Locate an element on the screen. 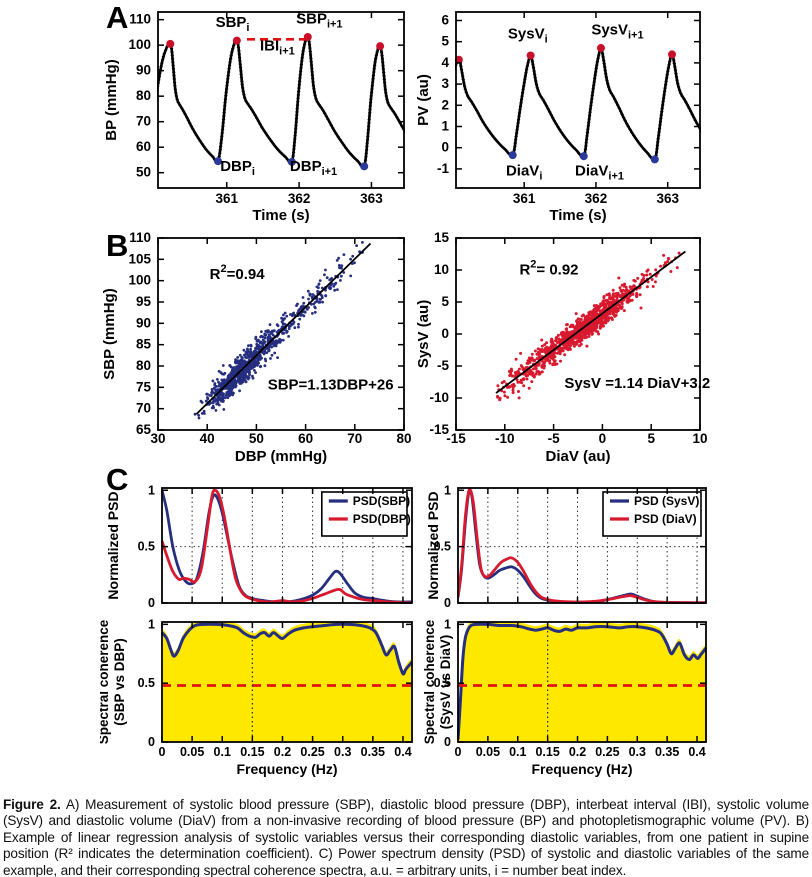  panel-label-a: A is located at coordinates (117, 17).